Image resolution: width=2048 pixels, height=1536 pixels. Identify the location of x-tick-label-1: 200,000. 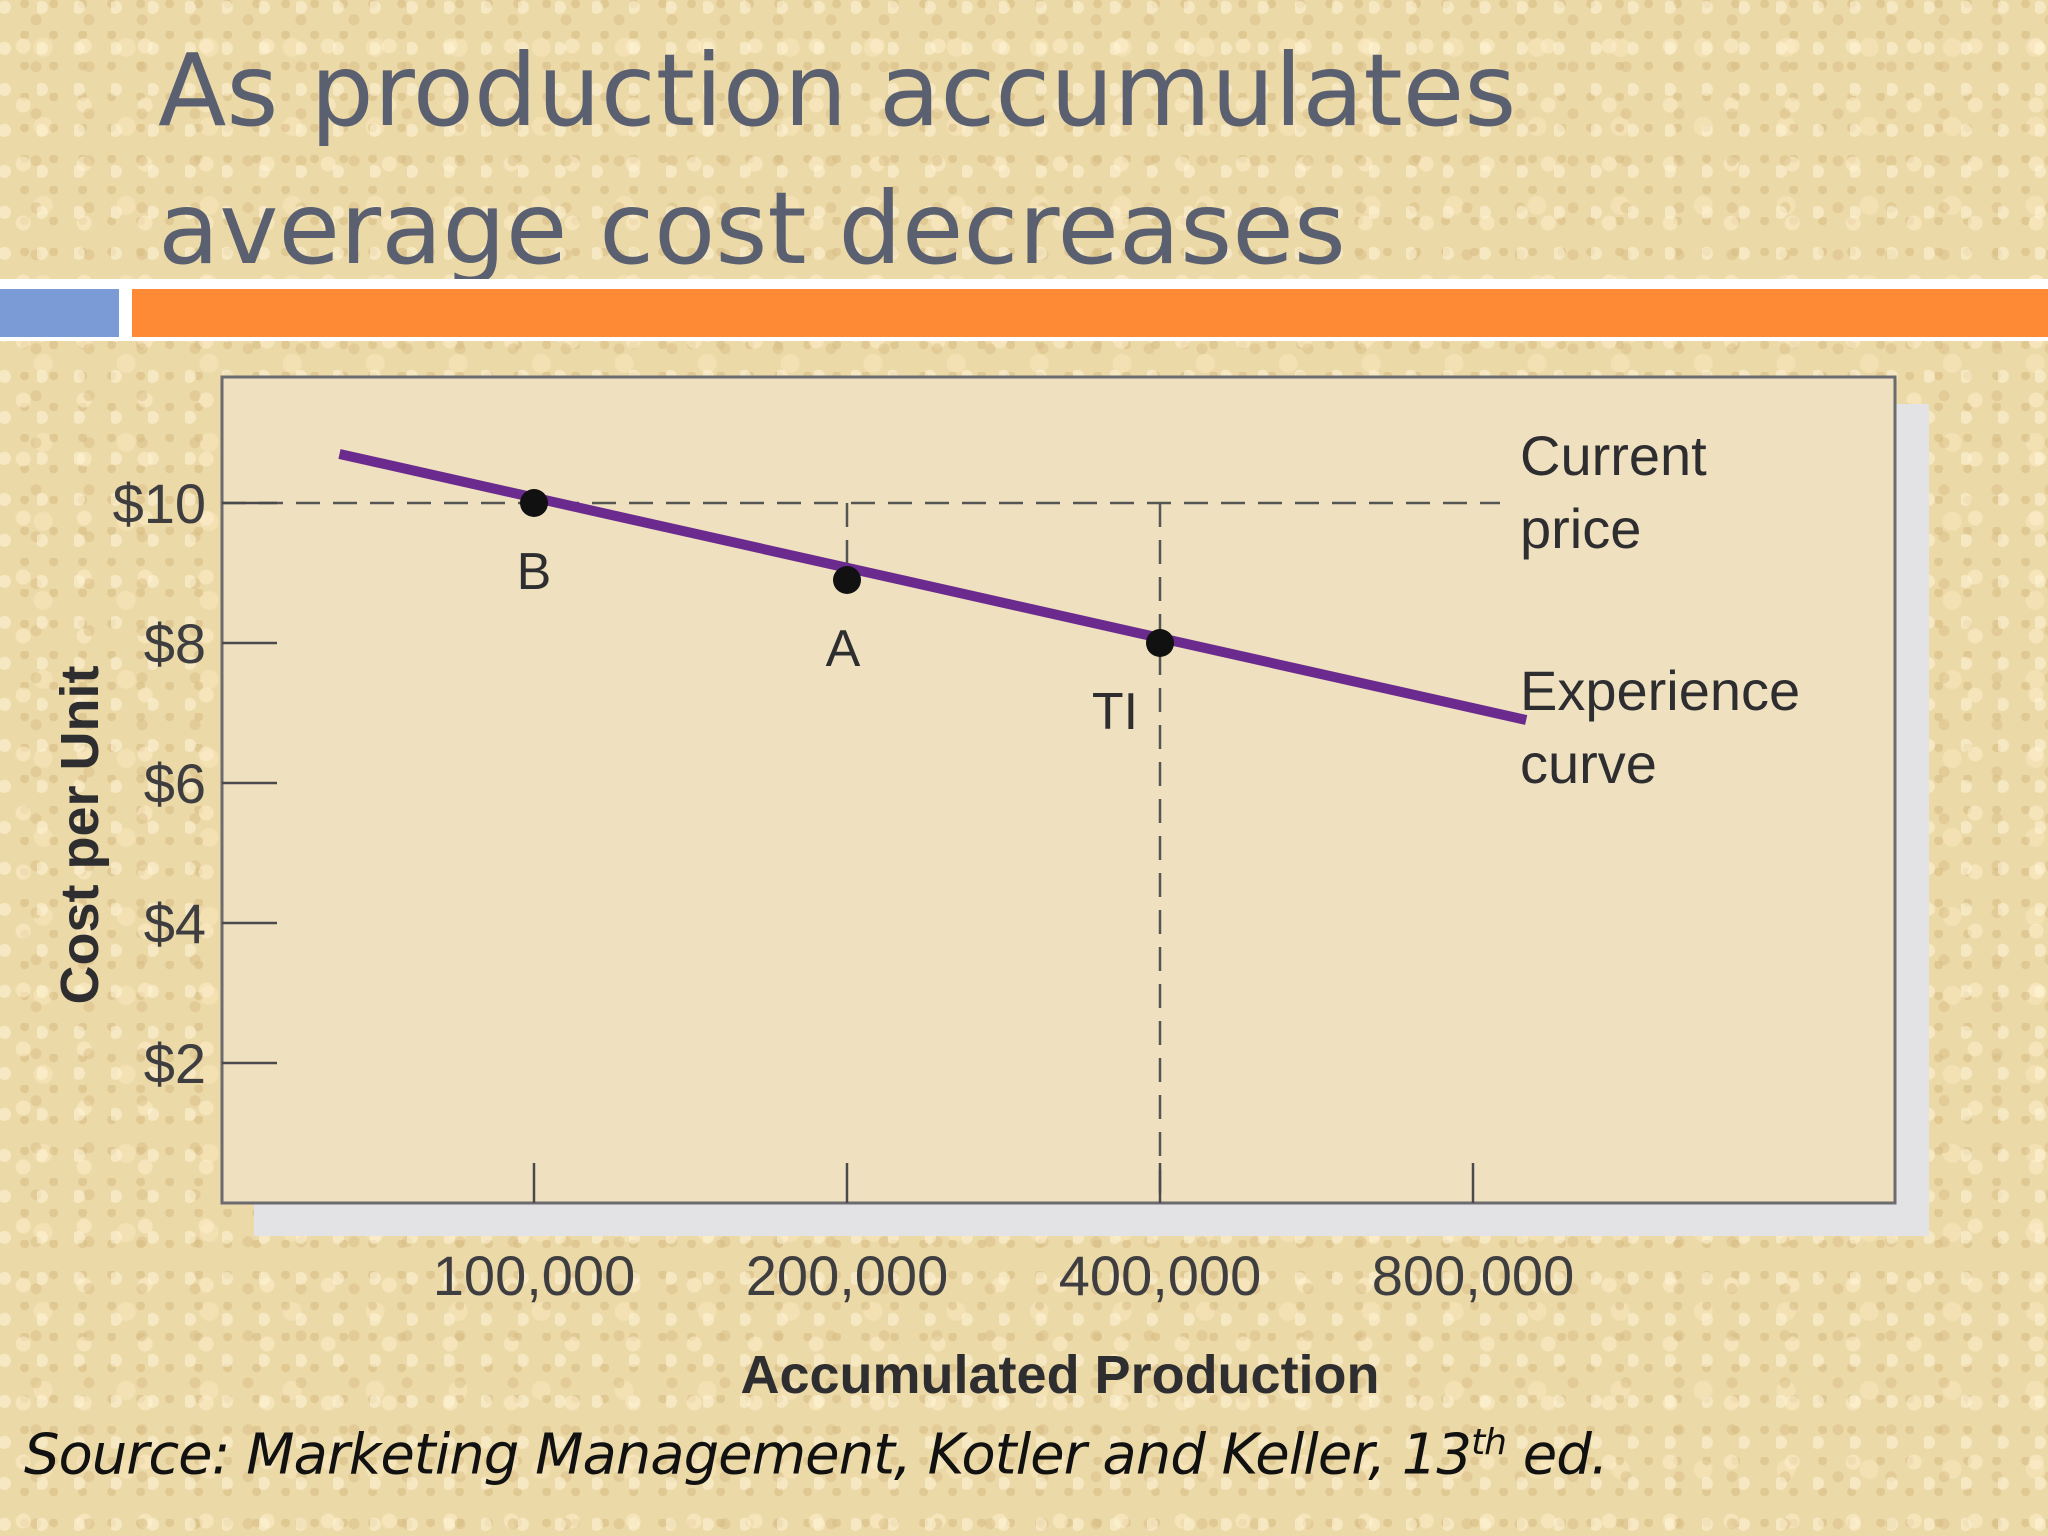
(847, 1275).